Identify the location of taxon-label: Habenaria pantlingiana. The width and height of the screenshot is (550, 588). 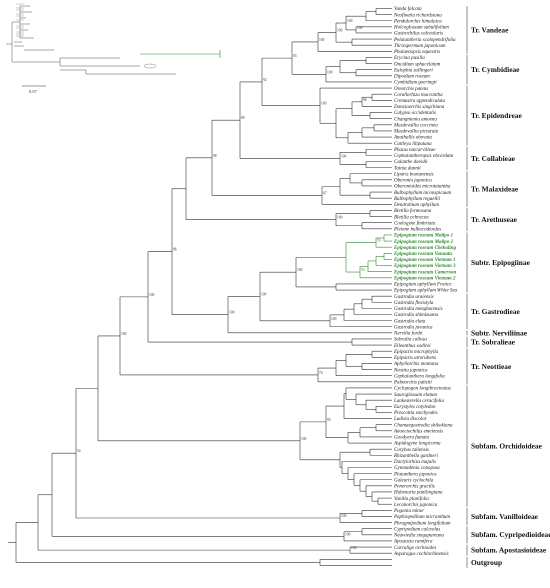
(418, 493).